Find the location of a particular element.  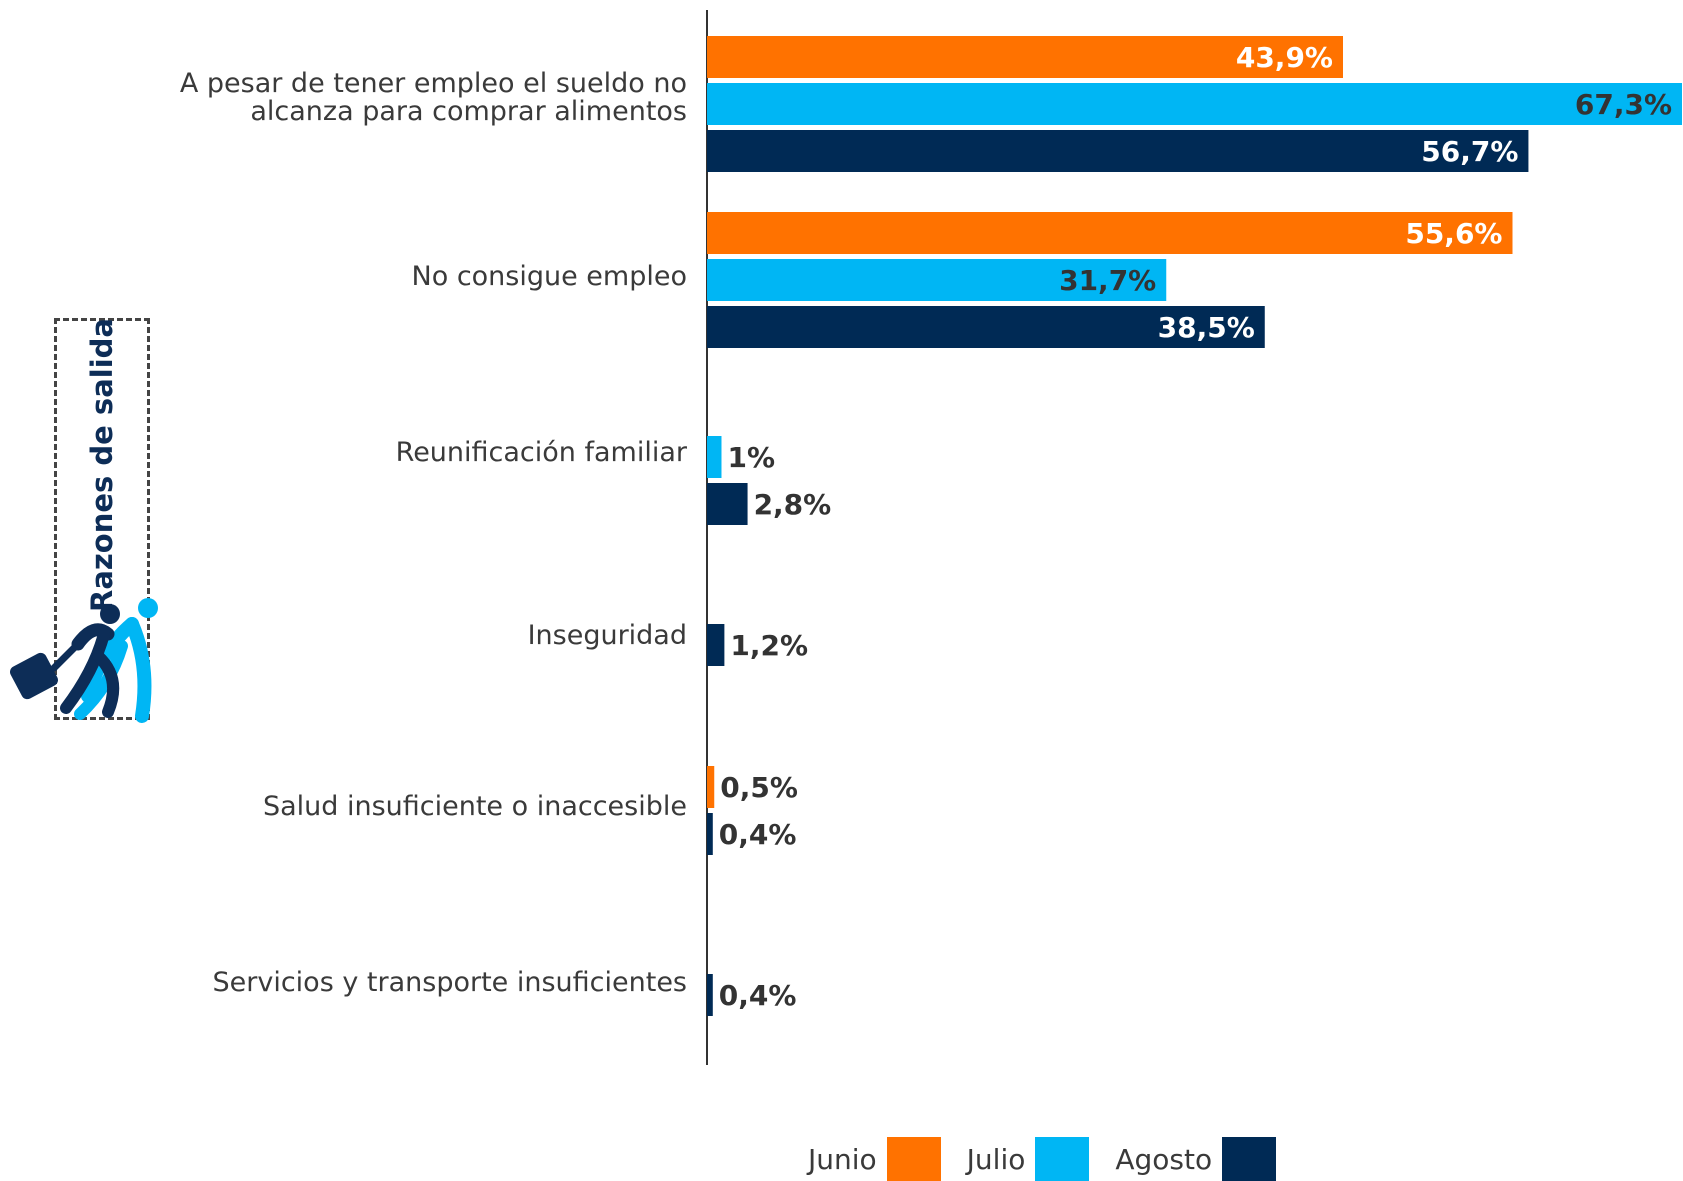

legend-label: Junio is located at coordinates (842, 1159).